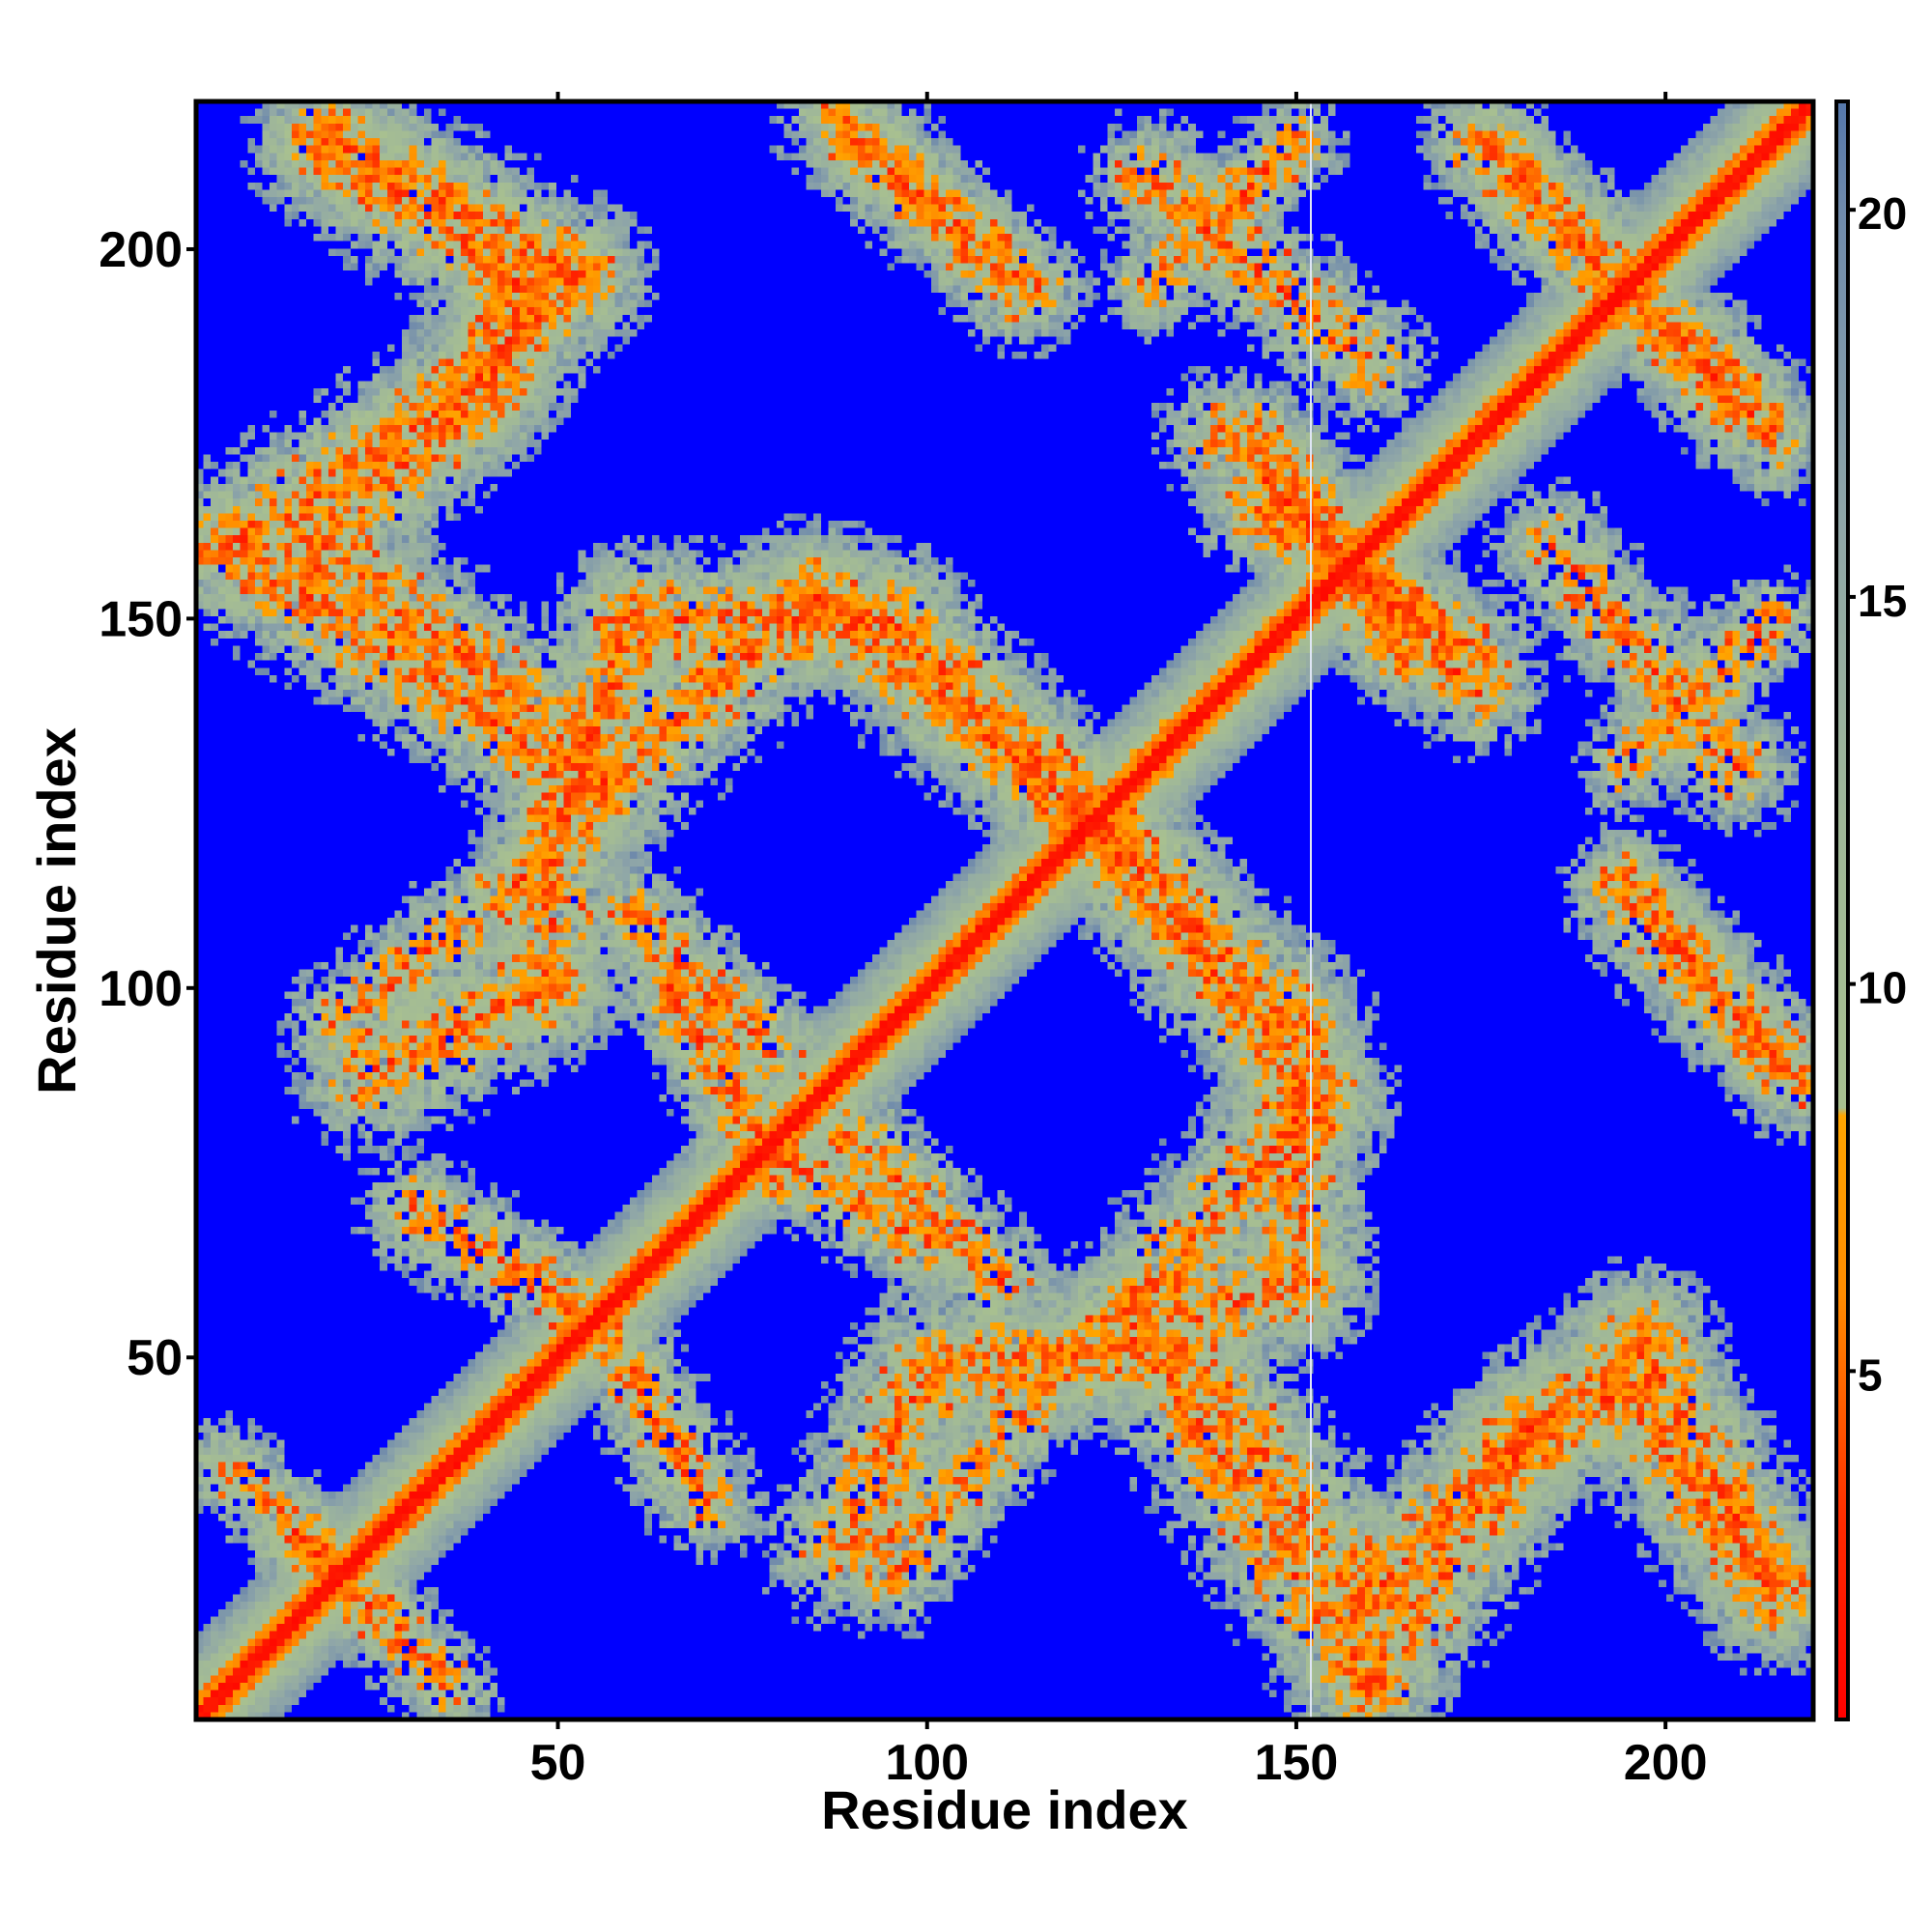 Image resolution: width=1932 pixels, height=1932 pixels. What do you see at coordinates (1297, 1763) in the screenshot?
I see `x-tick-label: 150` at bounding box center [1297, 1763].